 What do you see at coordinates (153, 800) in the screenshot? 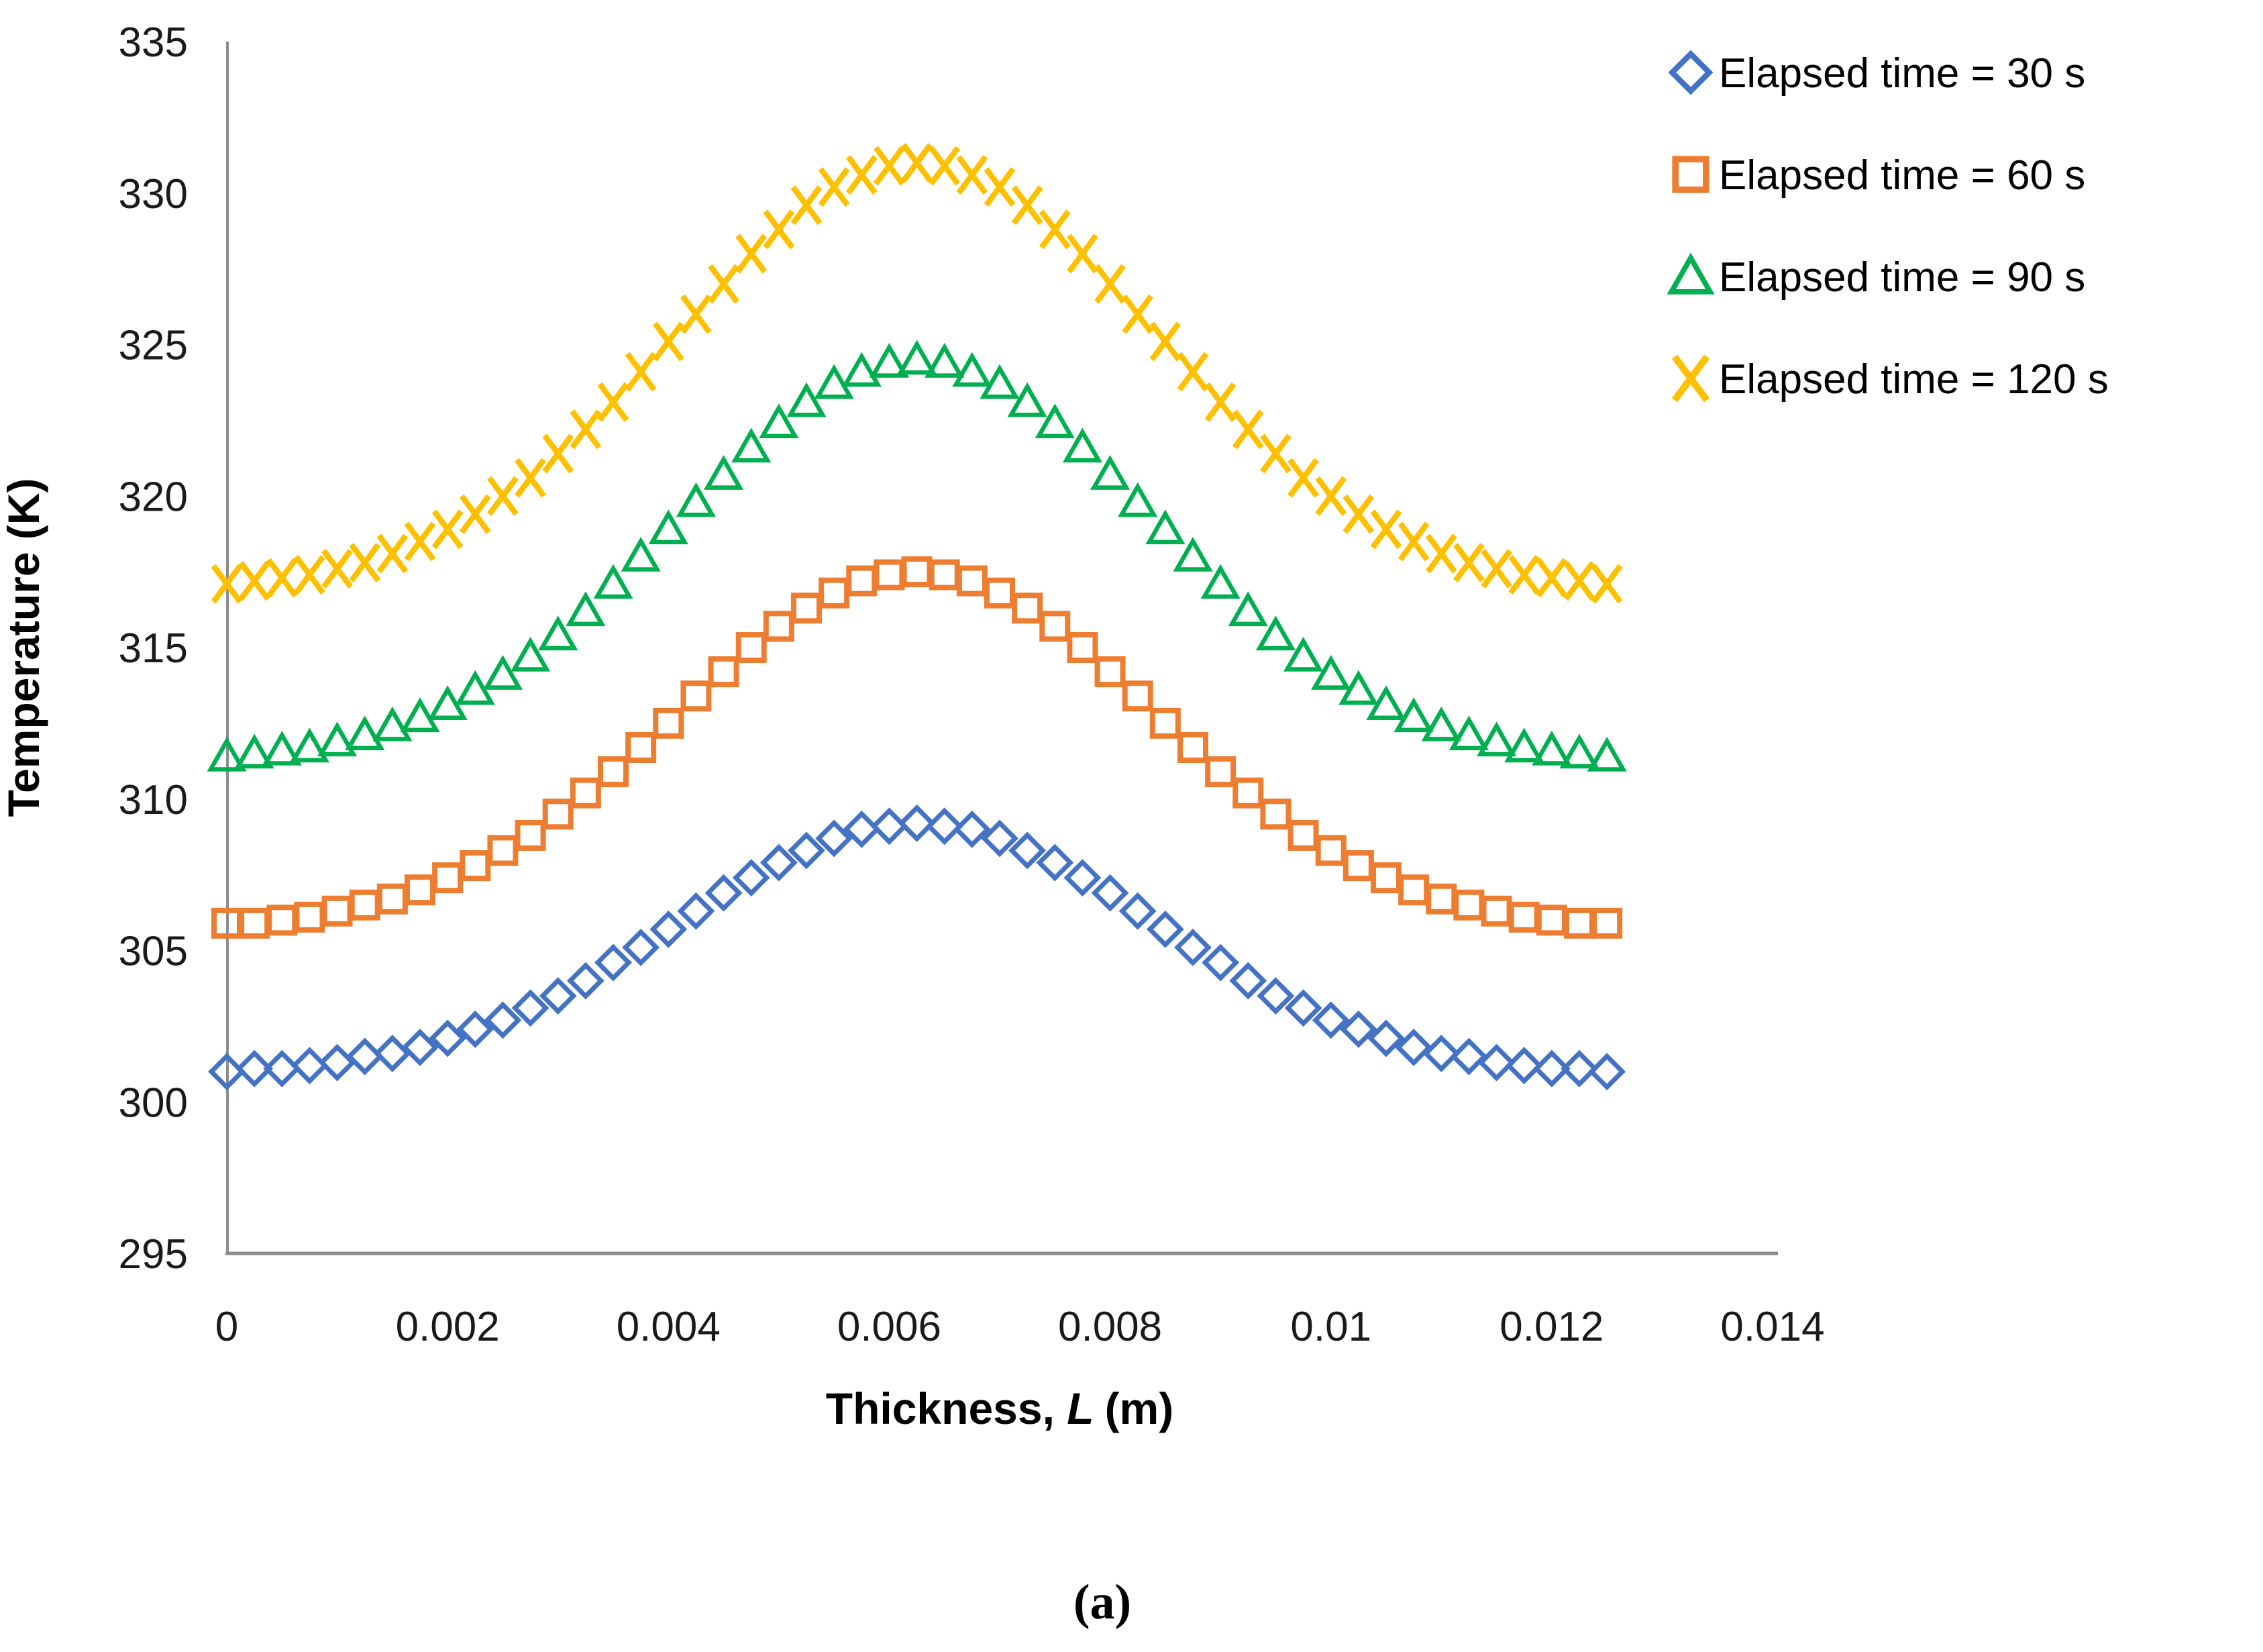
I see `y-tick-label: 310` at bounding box center [153, 800].